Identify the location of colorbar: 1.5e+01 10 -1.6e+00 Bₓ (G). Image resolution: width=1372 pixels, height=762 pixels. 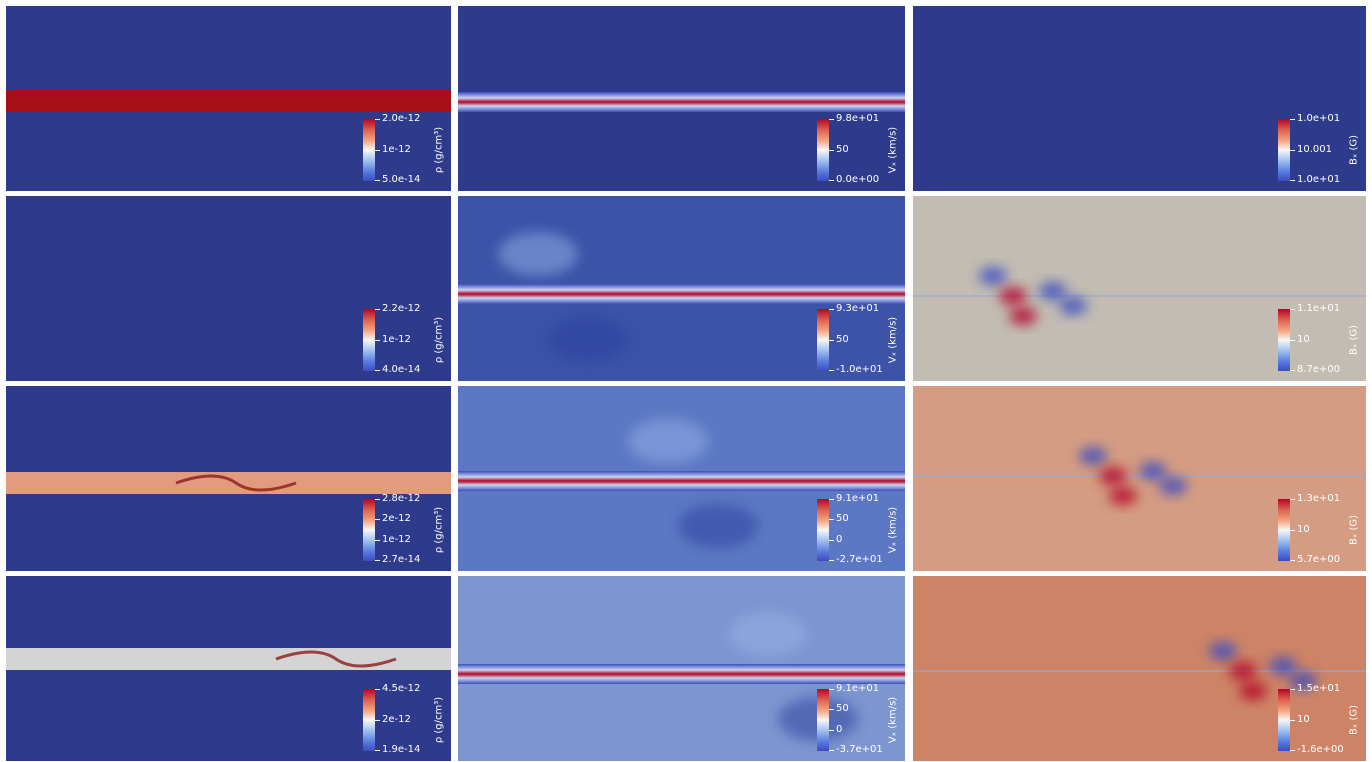
(1322, 721).